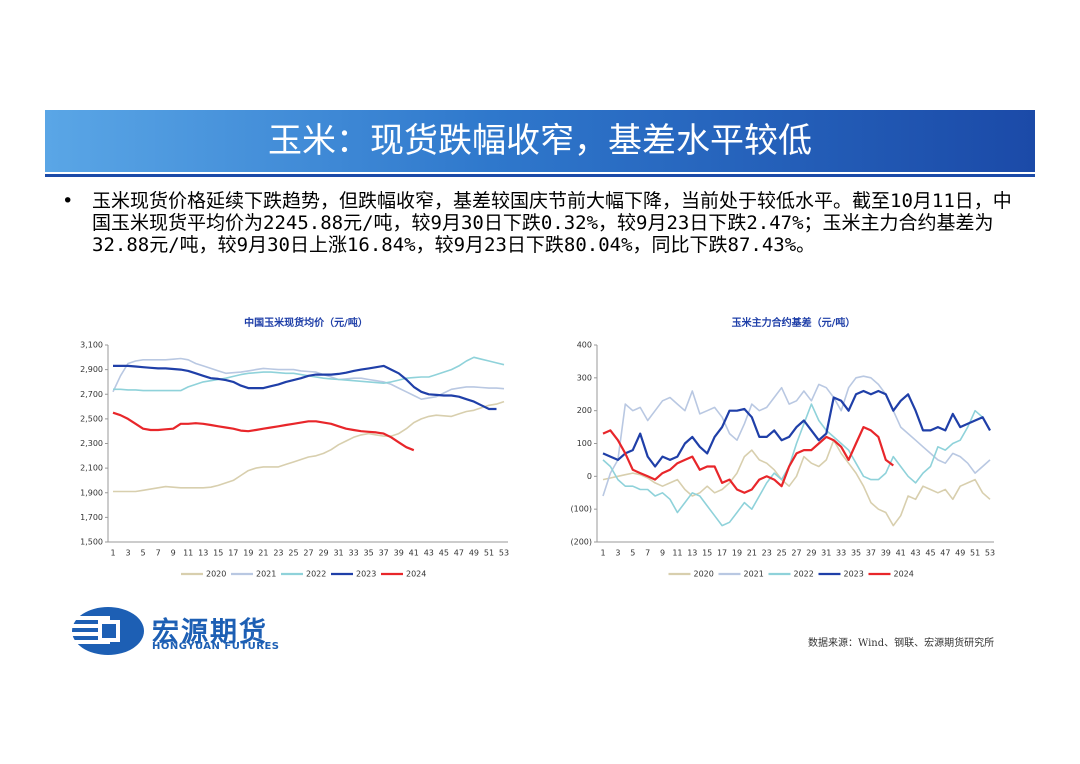 This screenshot has width=1080, height=764. I want to click on logo-icon, so click(108, 631).